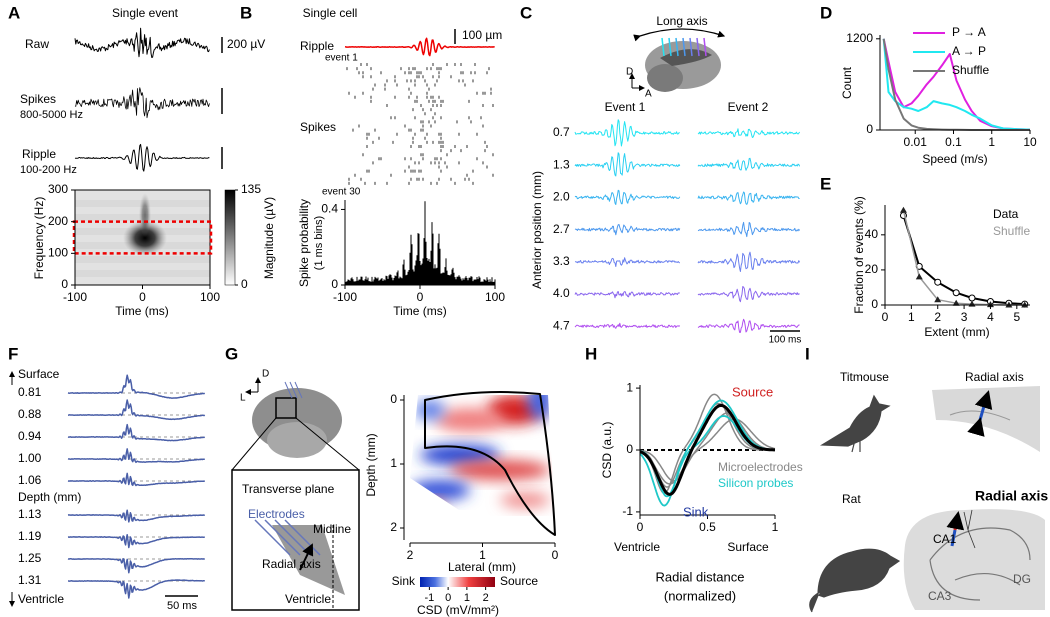  I want to click on panel-letter: G, so click(231, 353).